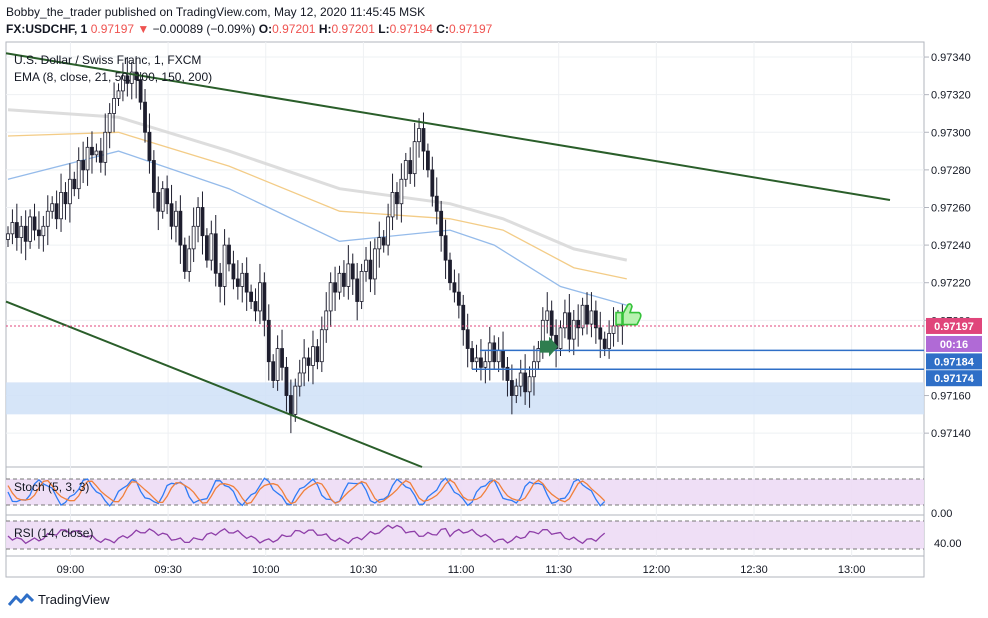 The height and width of the screenshot is (618, 988). Describe the element at coordinates (465, 398) in the screenshot. I see `support-zone` at that location.